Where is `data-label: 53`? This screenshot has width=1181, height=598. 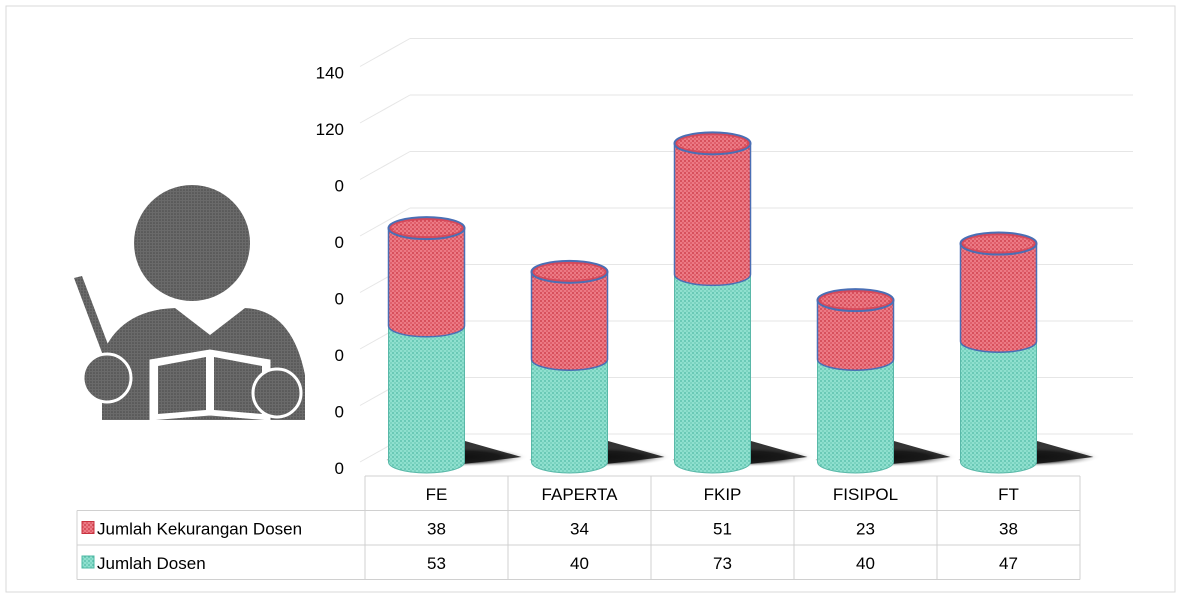
data-label: 53 is located at coordinates (436, 563).